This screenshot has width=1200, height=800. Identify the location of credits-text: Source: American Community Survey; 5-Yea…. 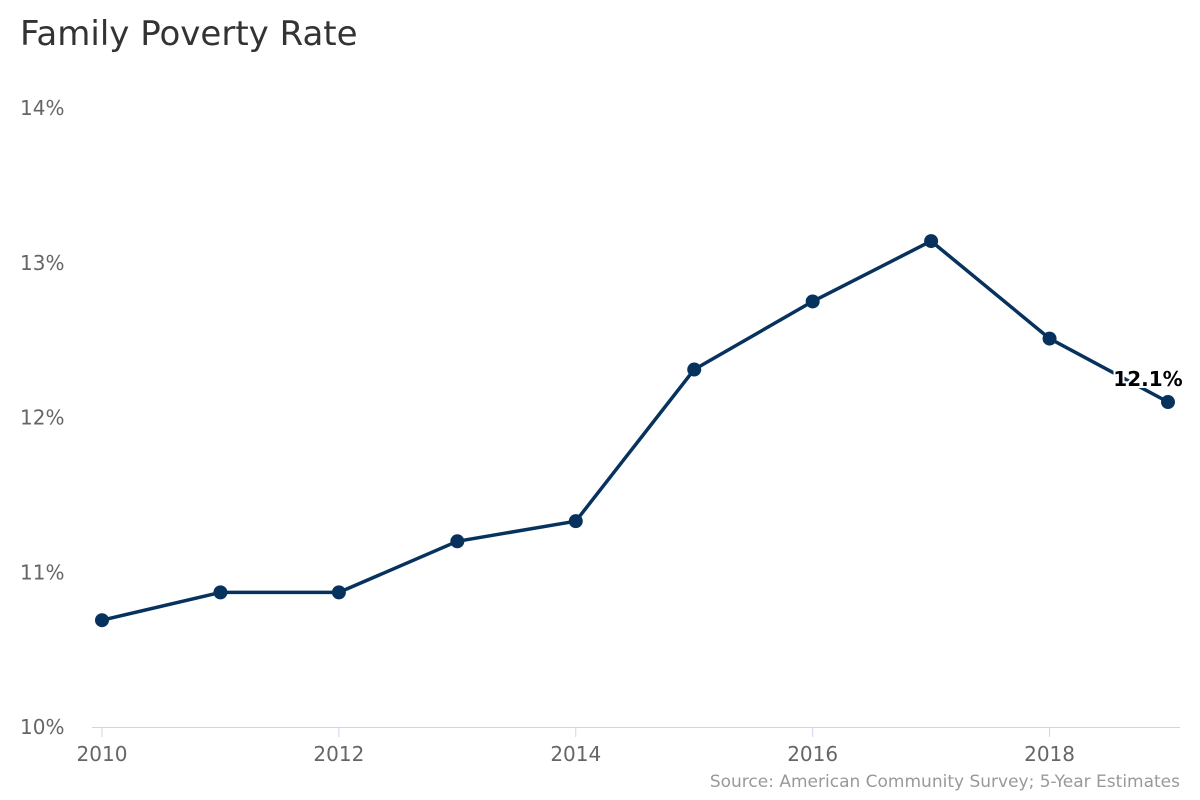
(944, 782).